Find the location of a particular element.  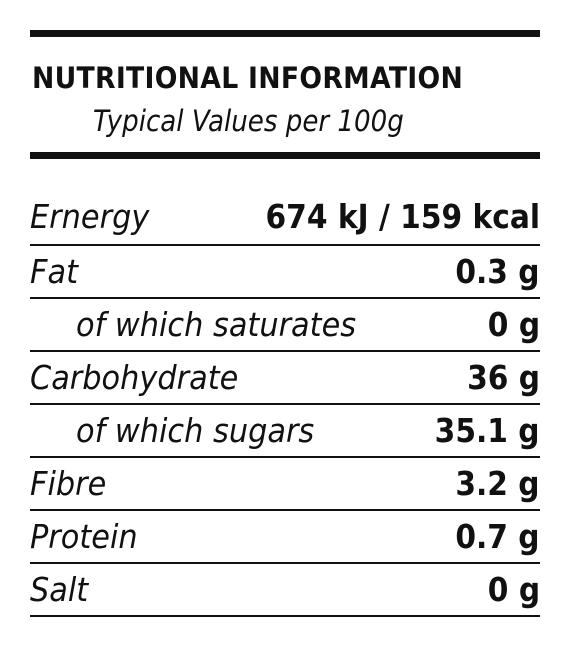

row-label: Salt is located at coordinates (59, 589).